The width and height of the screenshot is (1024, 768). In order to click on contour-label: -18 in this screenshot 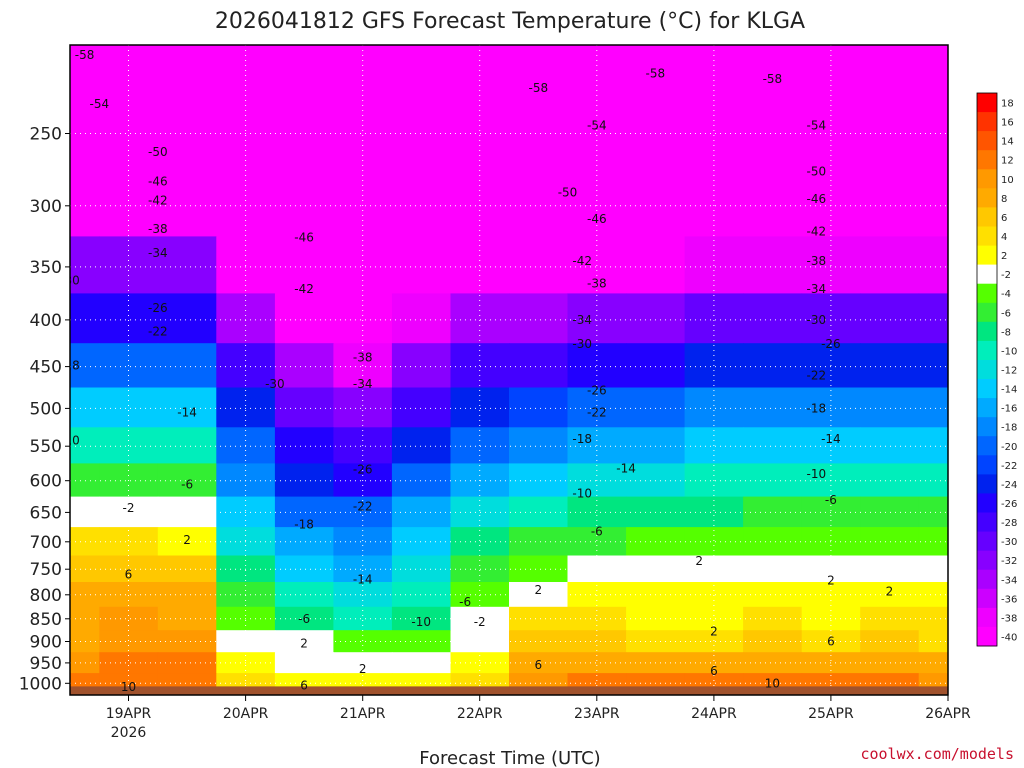, I will do `click(816, 408)`.